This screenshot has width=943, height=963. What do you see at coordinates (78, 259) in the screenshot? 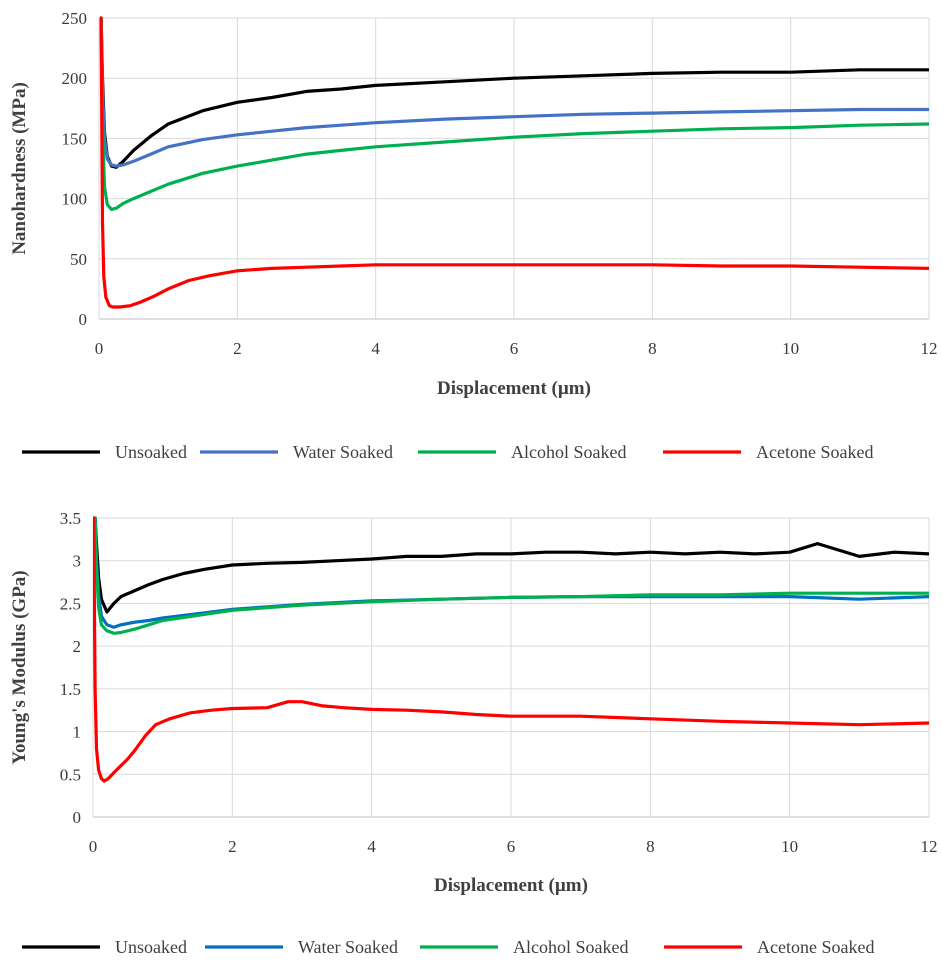
I see `y-tick-label: 50` at bounding box center [78, 259].